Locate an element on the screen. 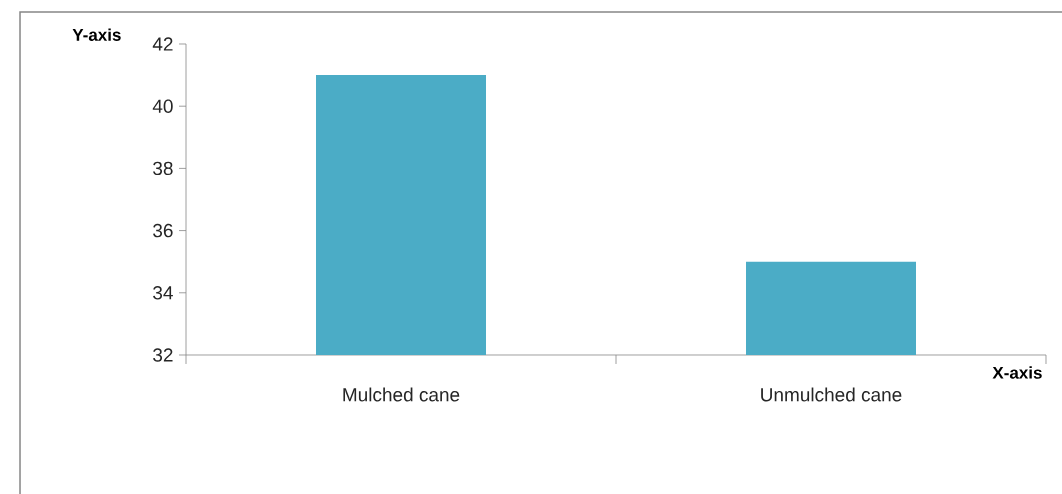 The height and width of the screenshot is (494, 1062). y-tick-label: 42 is located at coordinates (162, 44).